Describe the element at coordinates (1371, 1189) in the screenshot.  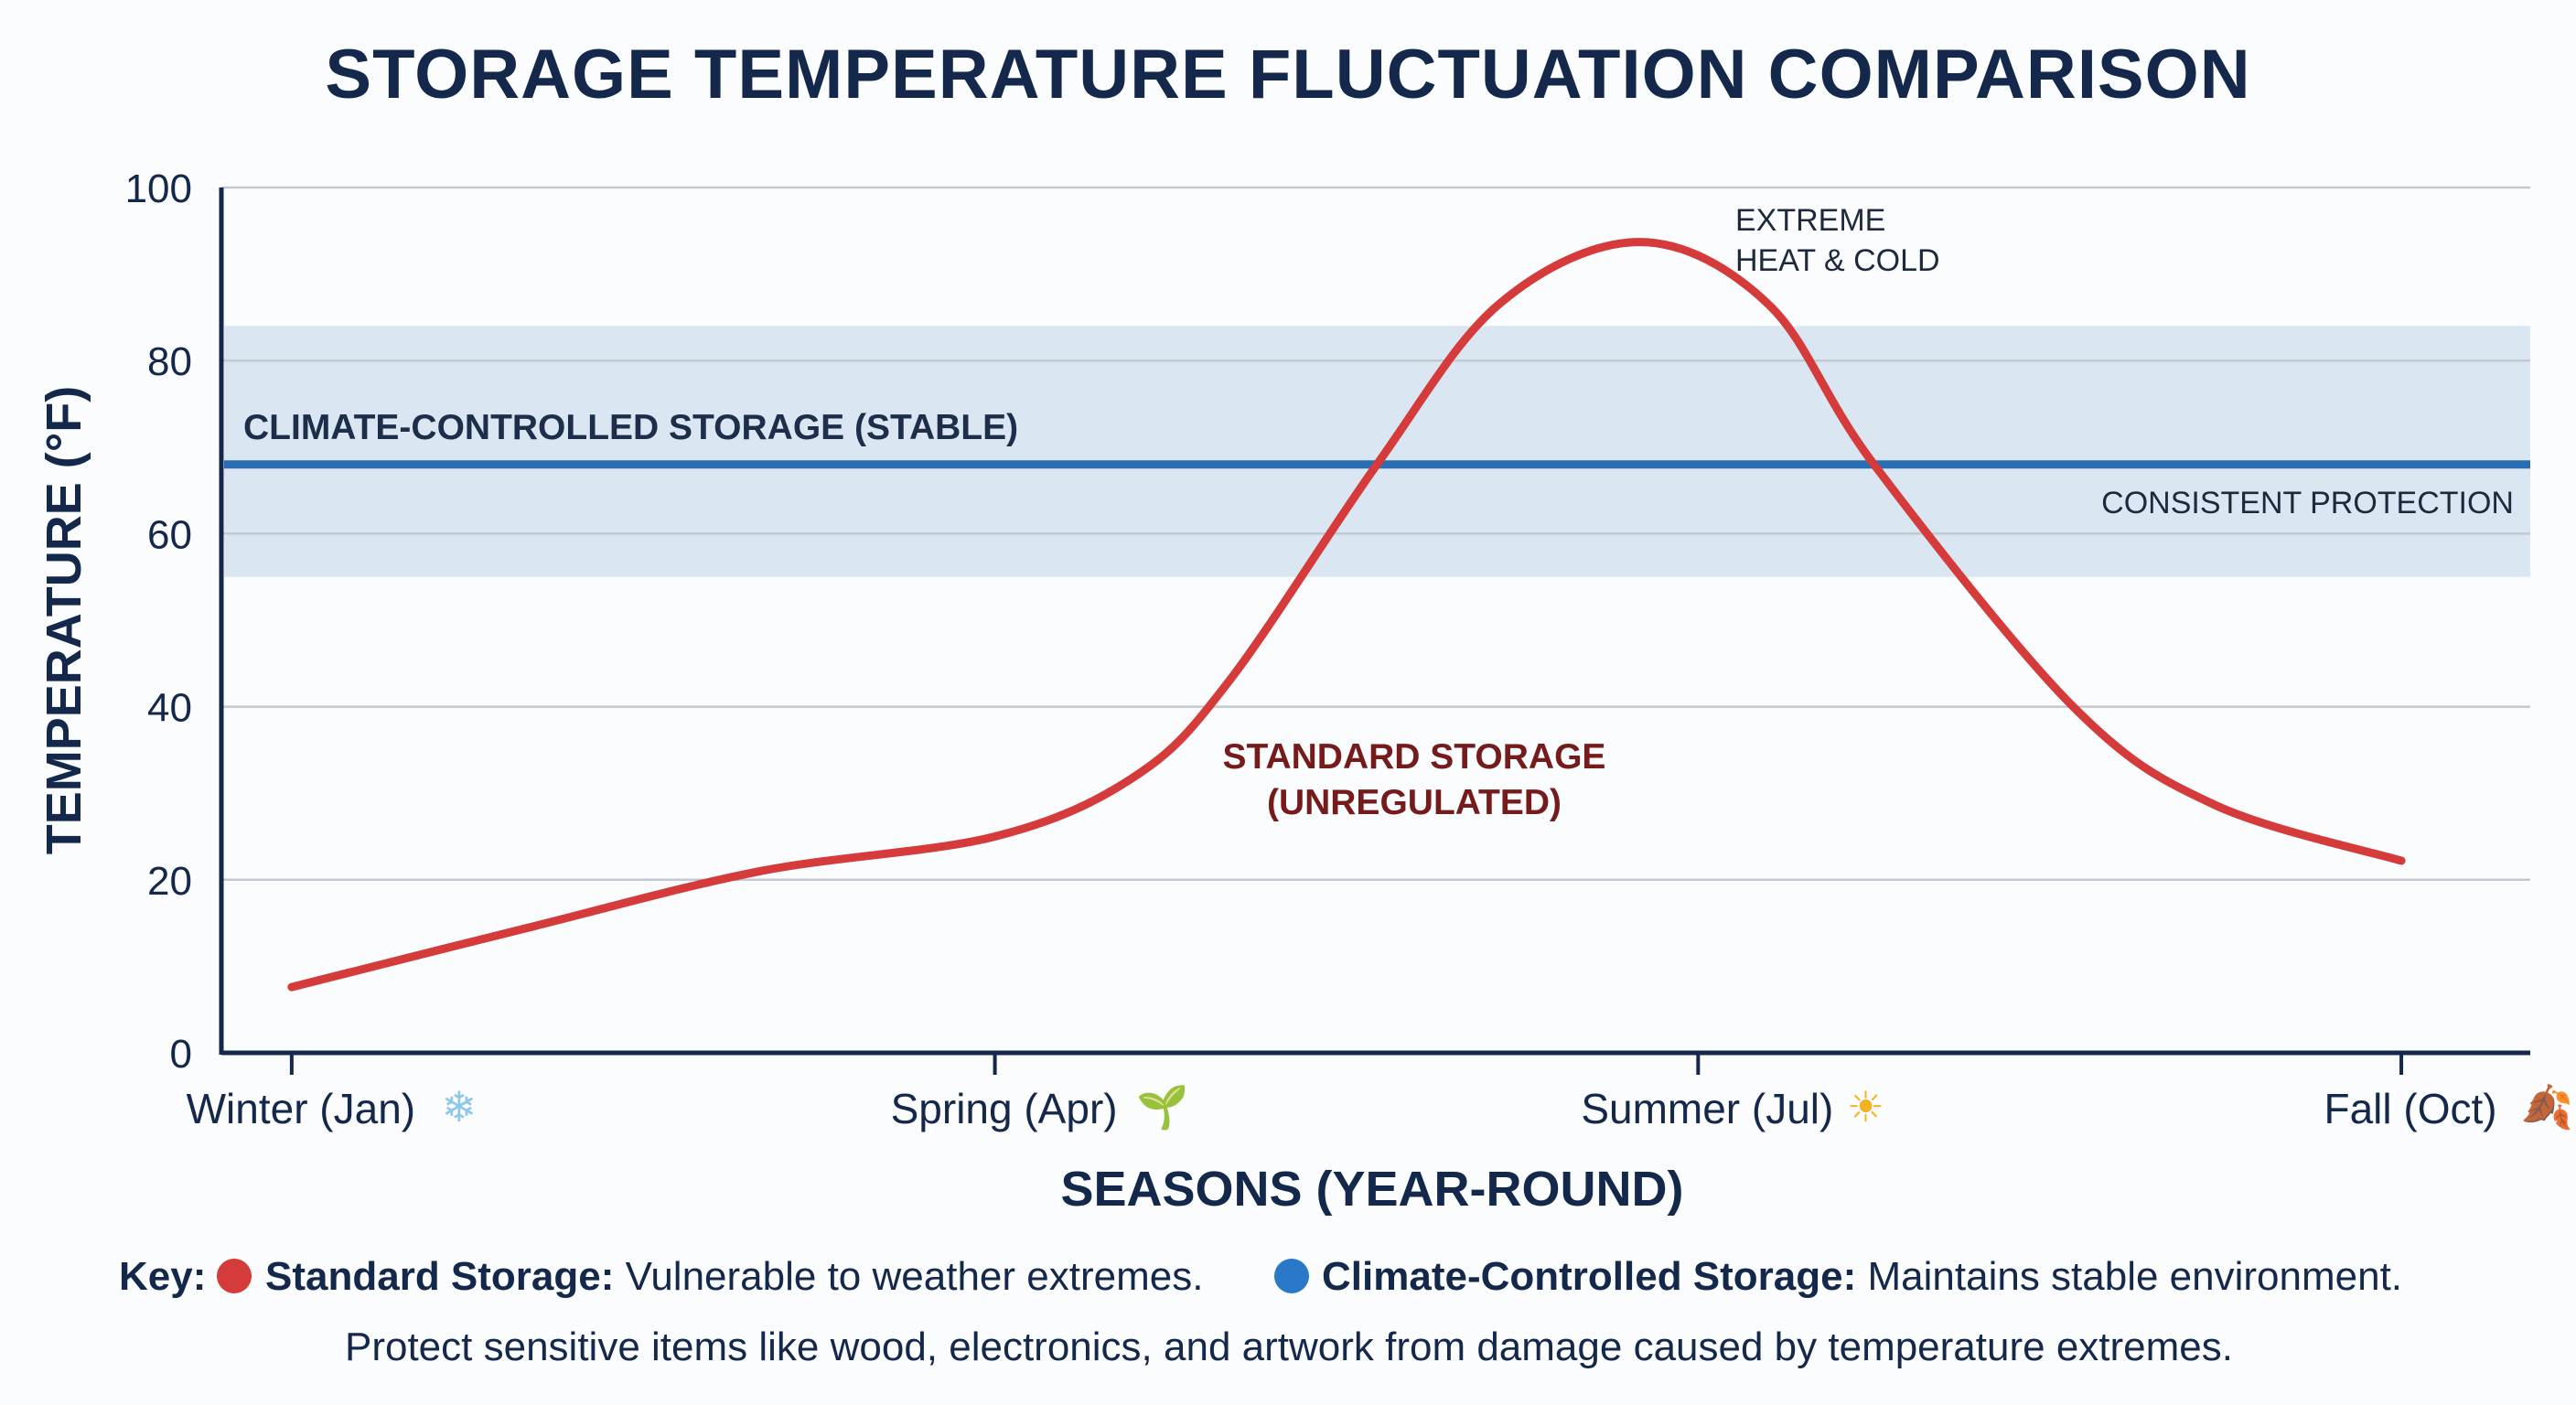
I see `x-axis-title: SEASONS (YEAR-ROUND)` at that location.